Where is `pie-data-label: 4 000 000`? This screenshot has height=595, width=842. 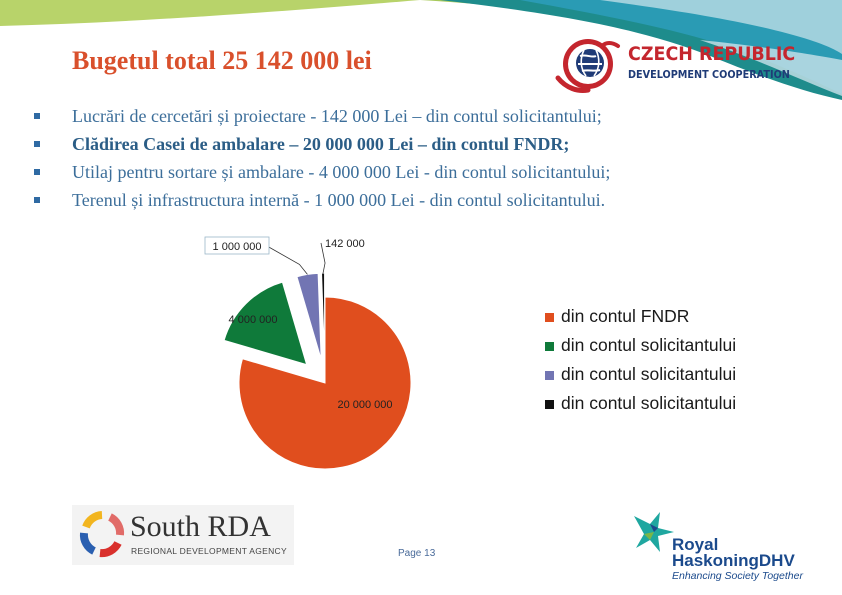 pie-data-label: 4 000 000 is located at coordinates (253, 320).